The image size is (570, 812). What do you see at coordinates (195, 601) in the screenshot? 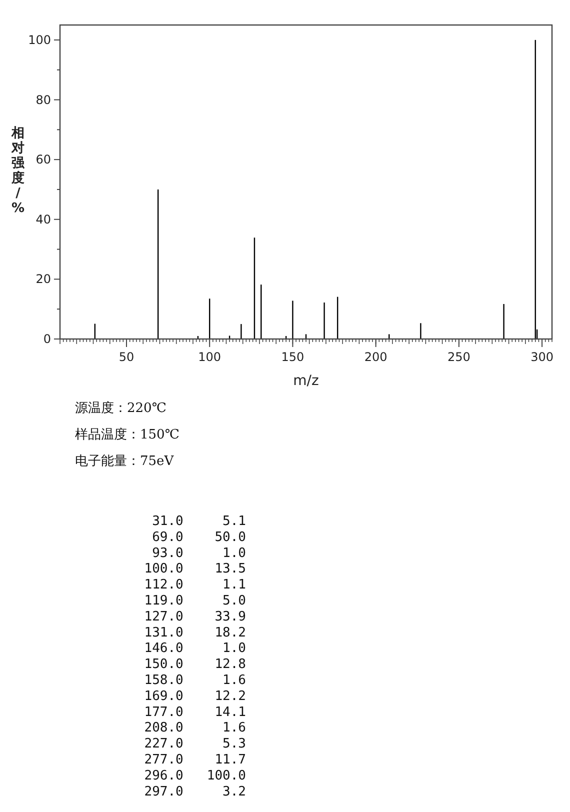
I see `text: 119.0 5.0` at bounding box center [195, 601].